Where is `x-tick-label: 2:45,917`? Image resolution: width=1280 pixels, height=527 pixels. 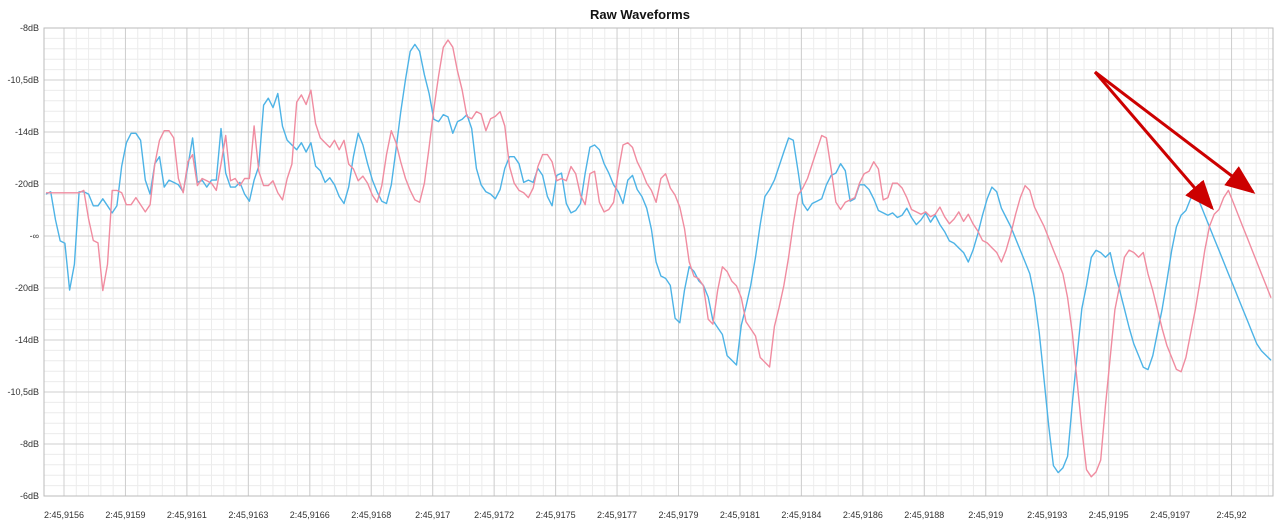 x-tick-label: 2:45,917 is located at coordinates (432, 515).